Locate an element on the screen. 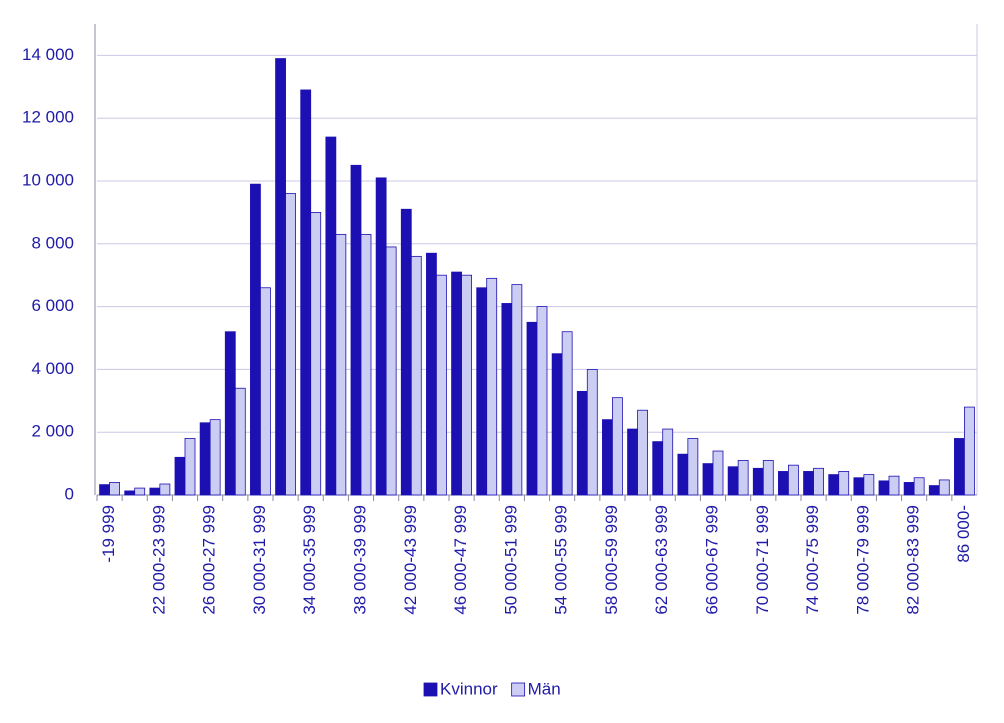 The height and width of the screenshot is (723, 1004). y-tick-label: 2 000 is located at coordinates (52, 431).